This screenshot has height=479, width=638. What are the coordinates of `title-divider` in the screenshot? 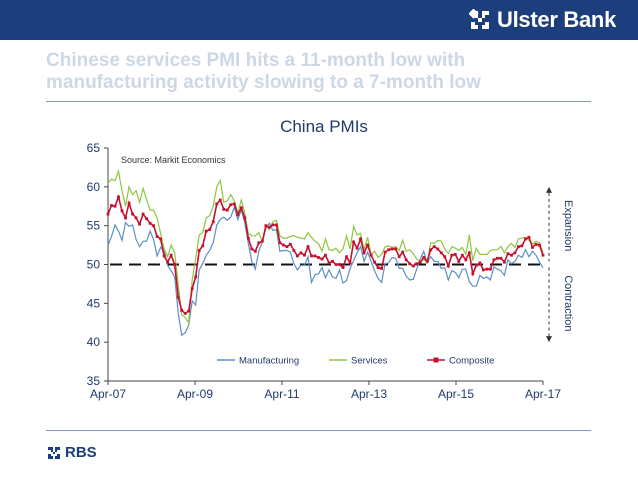 It's located at (318, 101).